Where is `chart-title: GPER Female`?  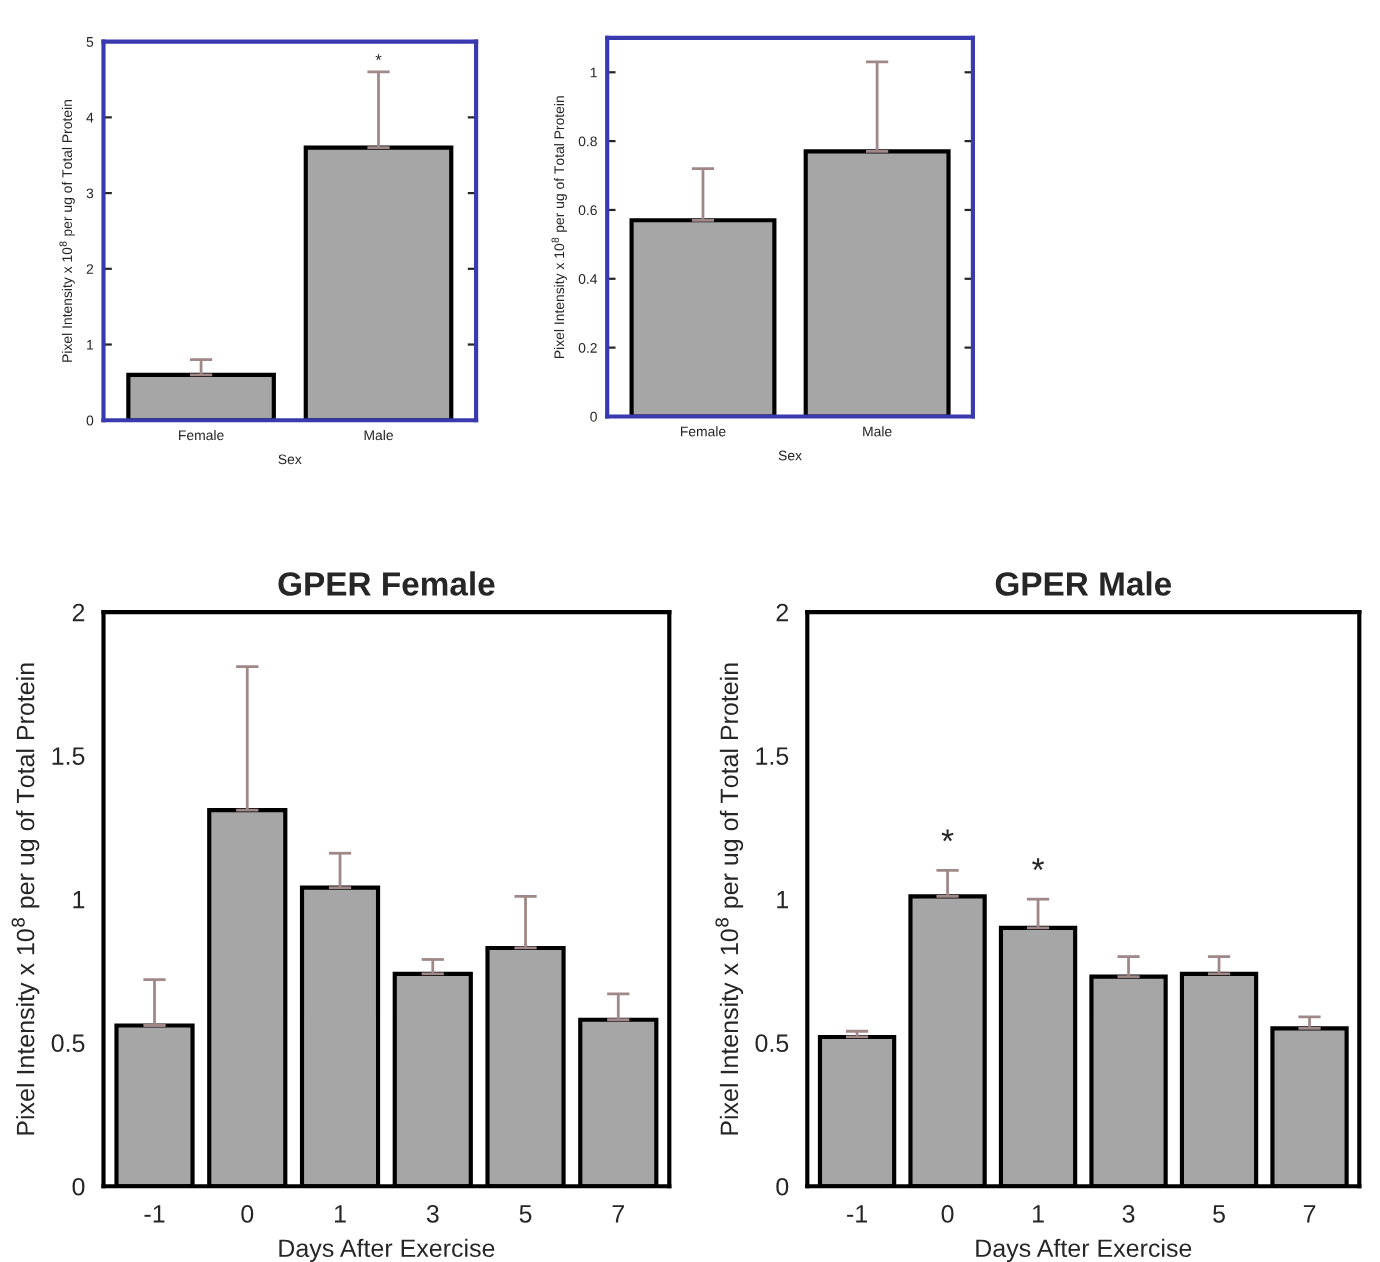 chart-title: GPER Female is located at coordinates (386, 583).